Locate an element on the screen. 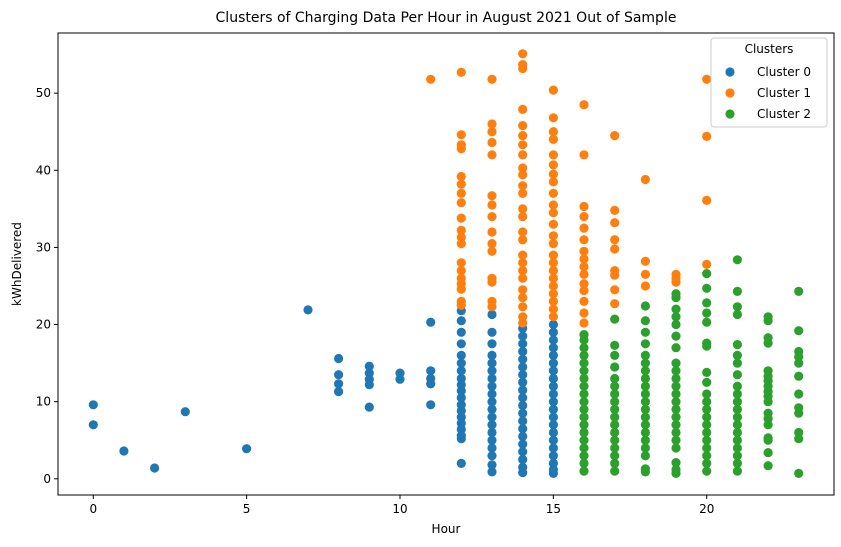  legend-label: Cluster 0 is located at coordinates (784, 72).